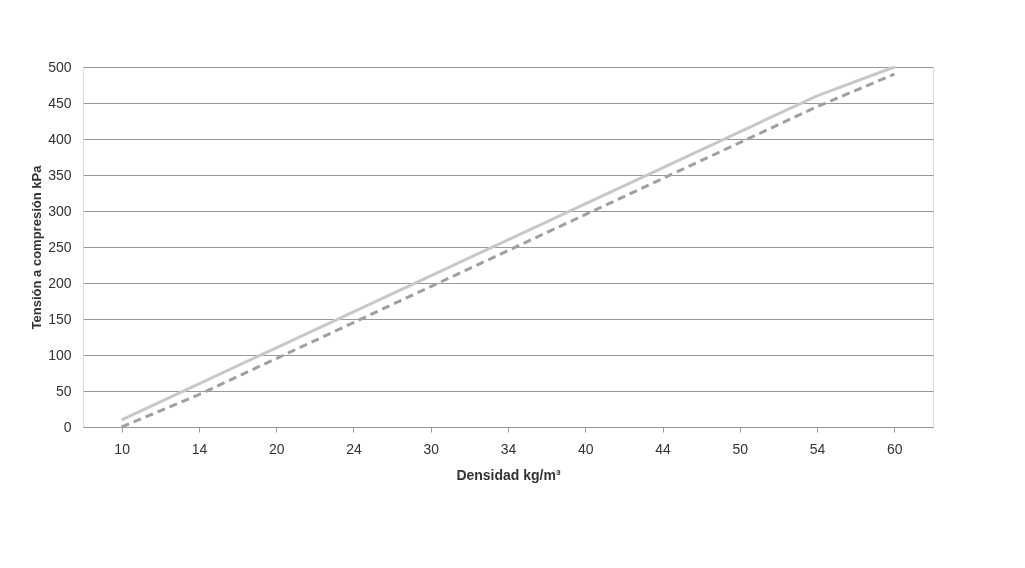  I want to click on y-tick-label: 0, so click(67, 426).